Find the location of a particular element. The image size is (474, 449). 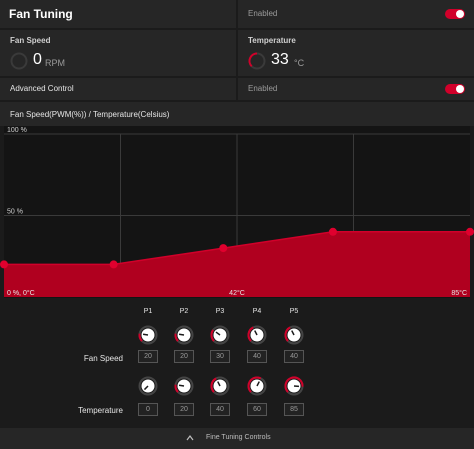

curve-point-p2 is located at coordinates (113, 264).